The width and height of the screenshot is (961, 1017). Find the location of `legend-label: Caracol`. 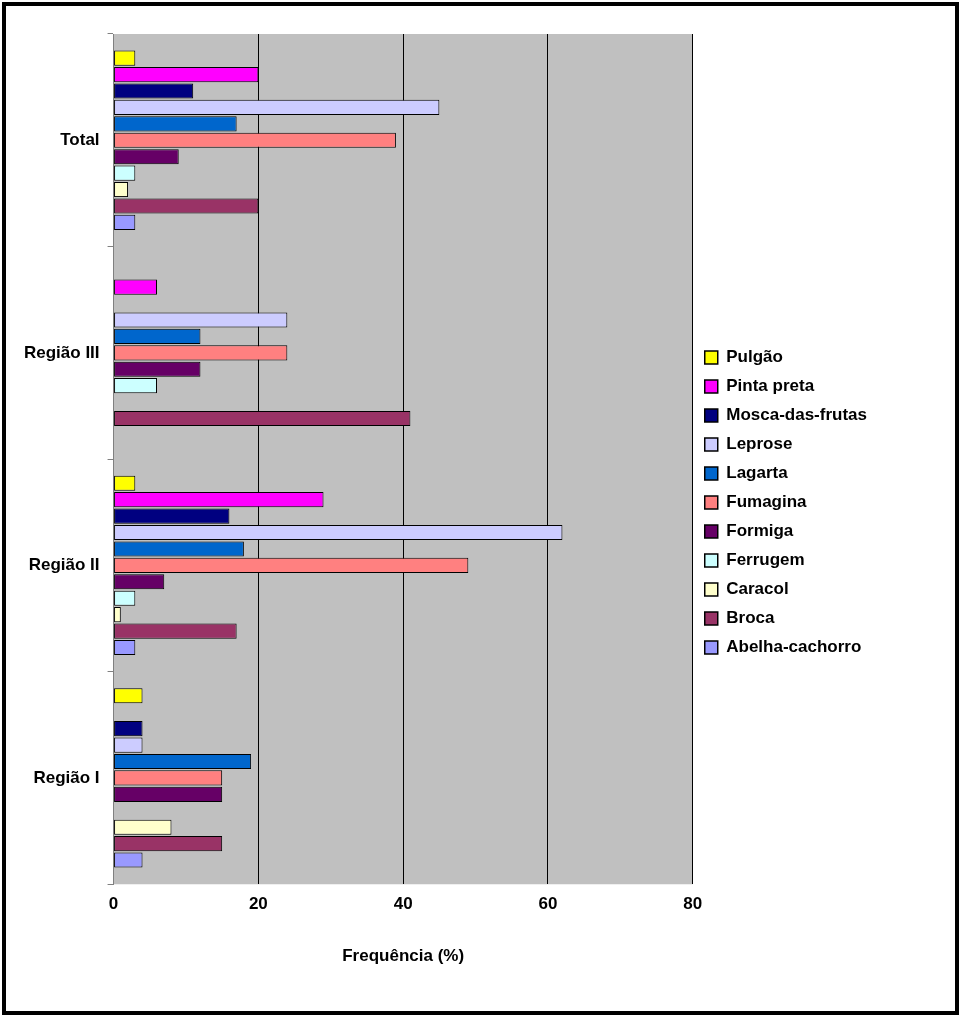

legend-label: Caracol is located at coordinates (757, 589).